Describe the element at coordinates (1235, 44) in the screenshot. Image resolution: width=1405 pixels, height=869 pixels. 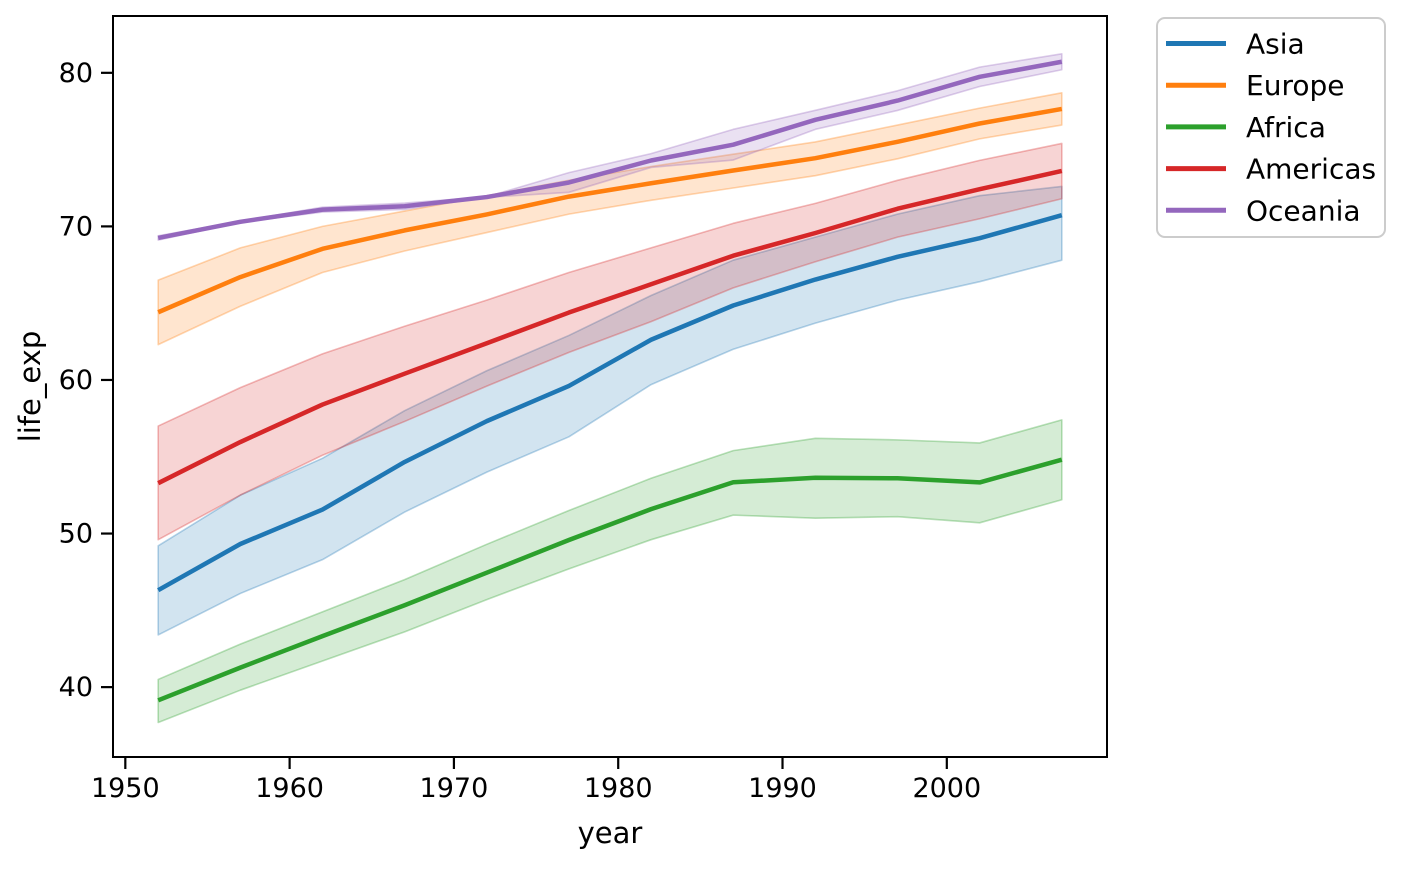
I see `legend-item-asia: Asia` at that location.